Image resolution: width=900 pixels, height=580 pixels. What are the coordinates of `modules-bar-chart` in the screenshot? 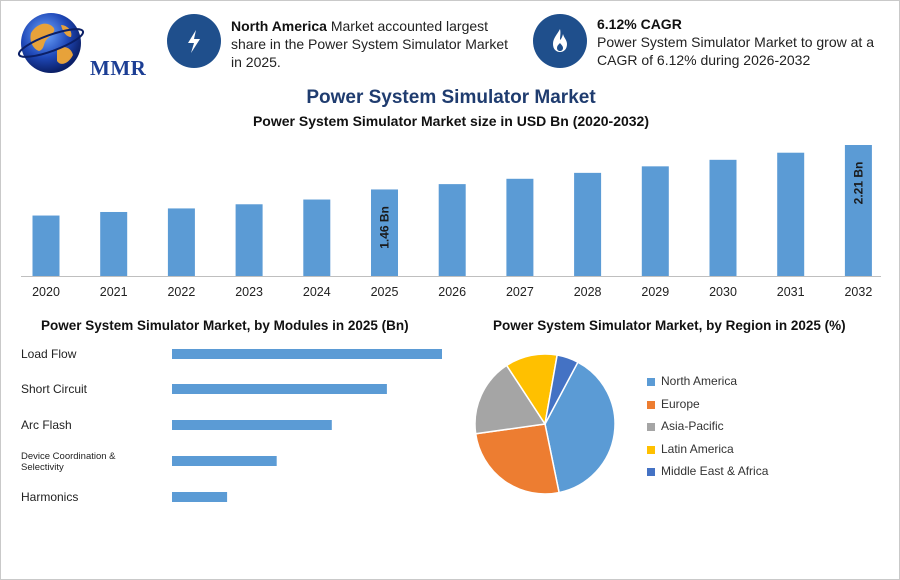 It's located at (307, 425).